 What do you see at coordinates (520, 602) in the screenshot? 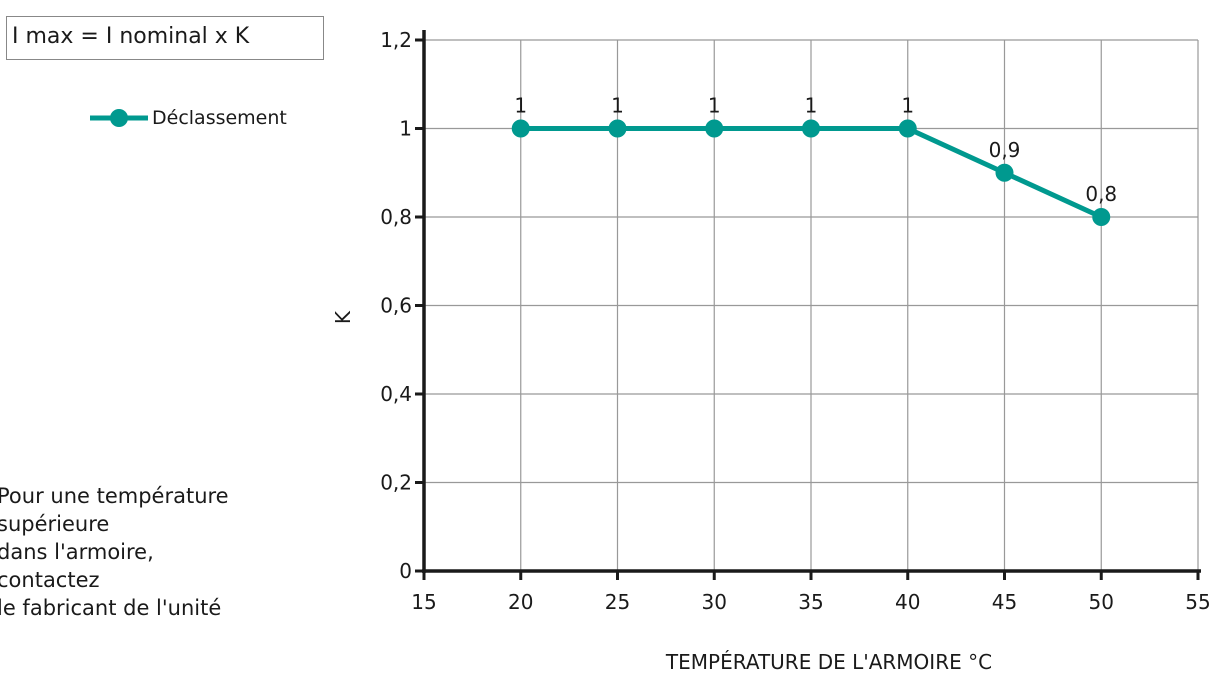
I see `x-tick-label: 20` at bounding box center [520, 602].